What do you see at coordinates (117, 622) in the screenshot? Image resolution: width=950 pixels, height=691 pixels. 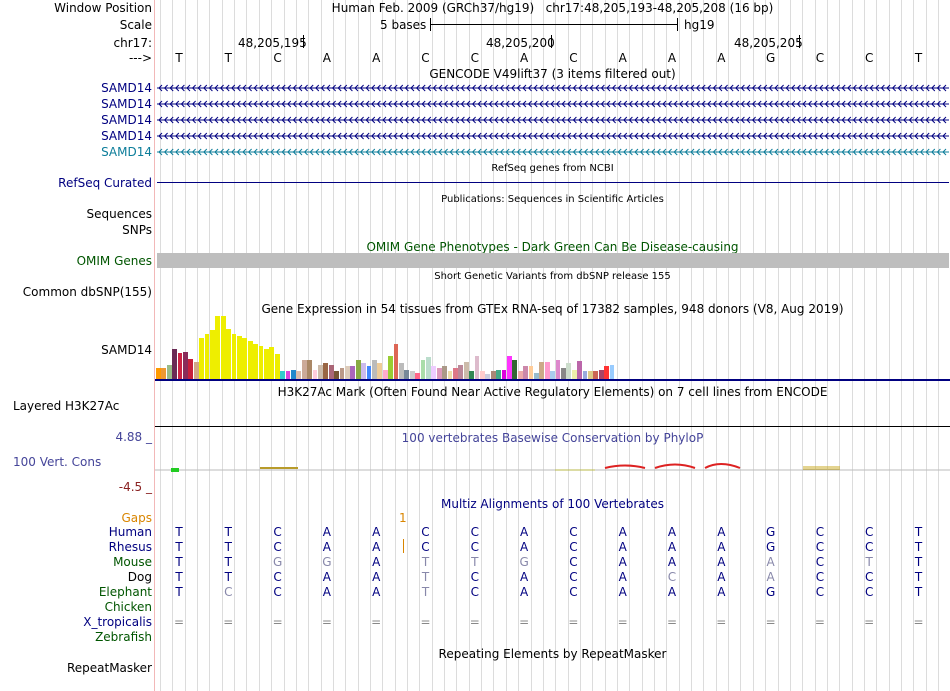 I see `species-label: X_tropicalis` at bounding box center [117, 622].